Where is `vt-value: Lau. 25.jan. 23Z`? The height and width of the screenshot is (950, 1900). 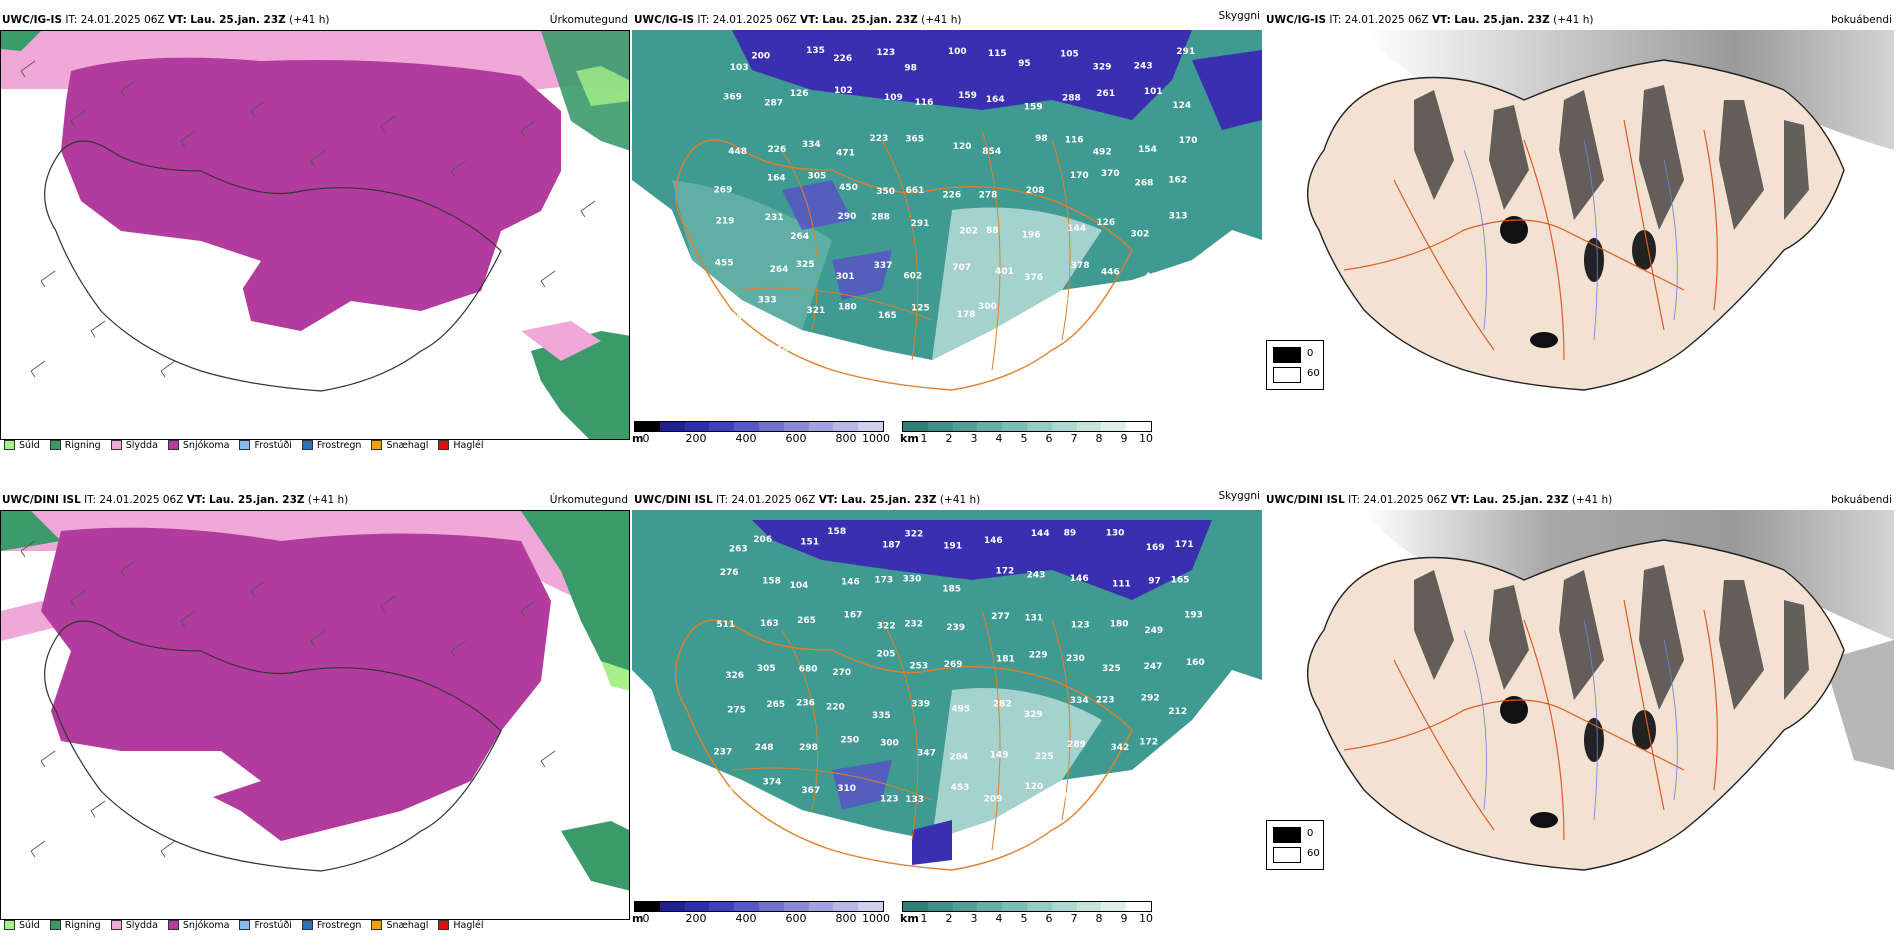
vt-value: Lau. 25.jan. 23Z is located at coordinates (238, 20).